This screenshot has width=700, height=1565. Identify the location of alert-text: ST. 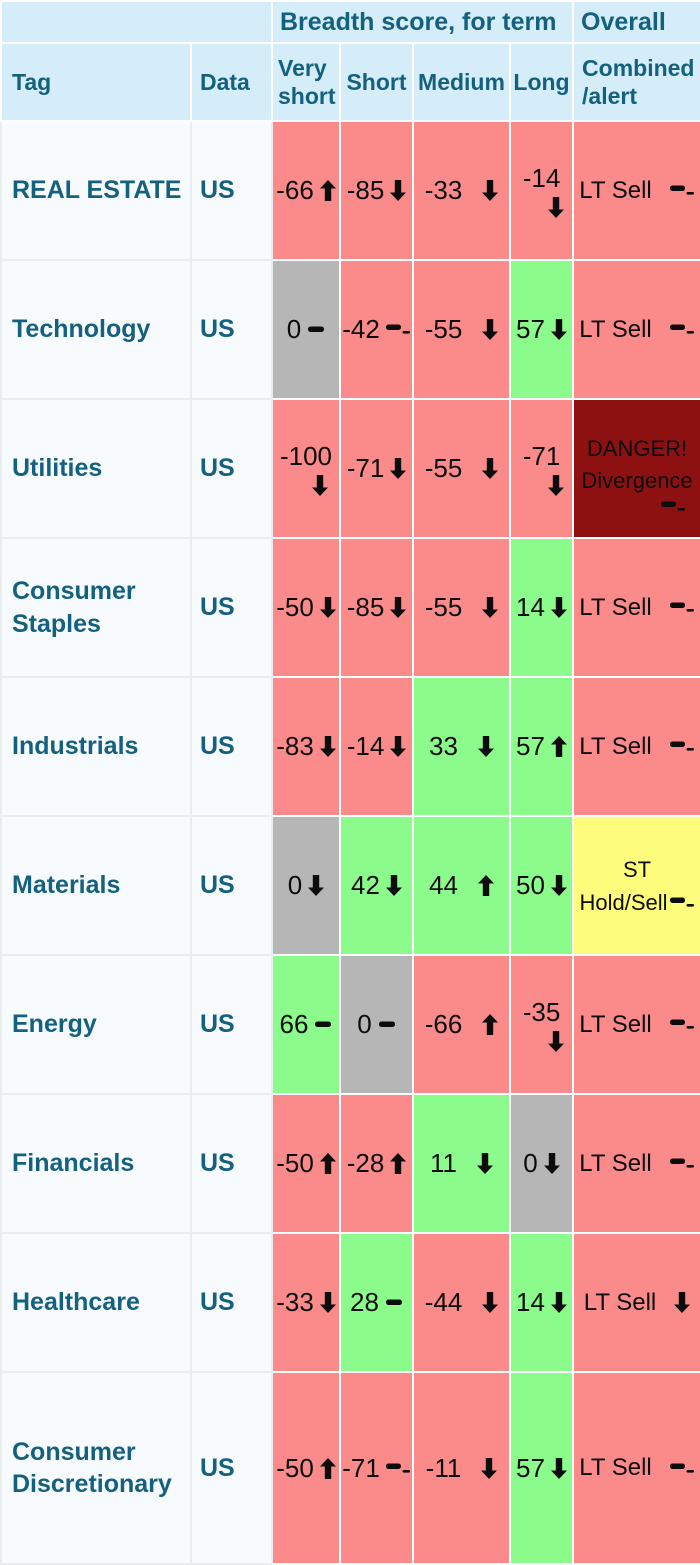
(637, 869).